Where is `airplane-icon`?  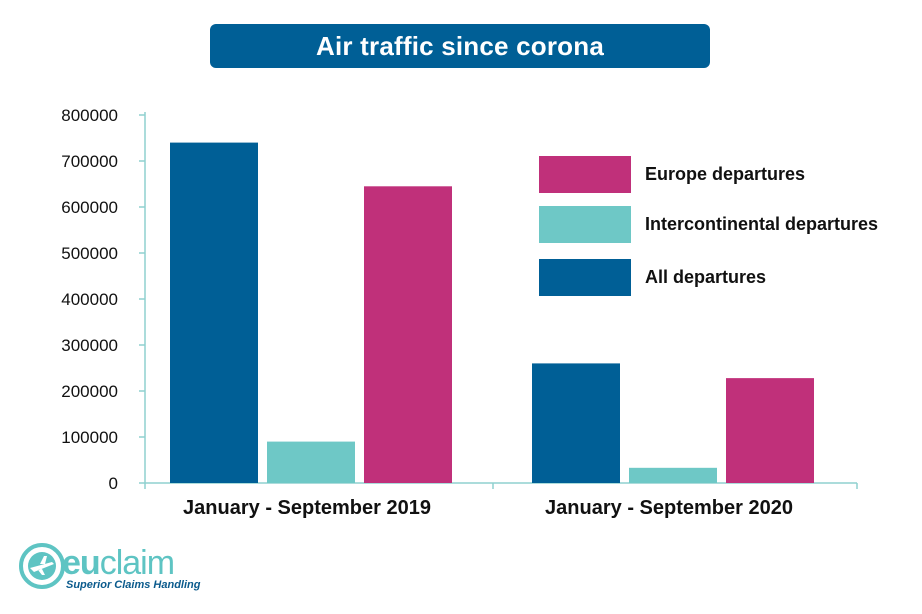
airplane-icon is located at coordinates (42, 566).